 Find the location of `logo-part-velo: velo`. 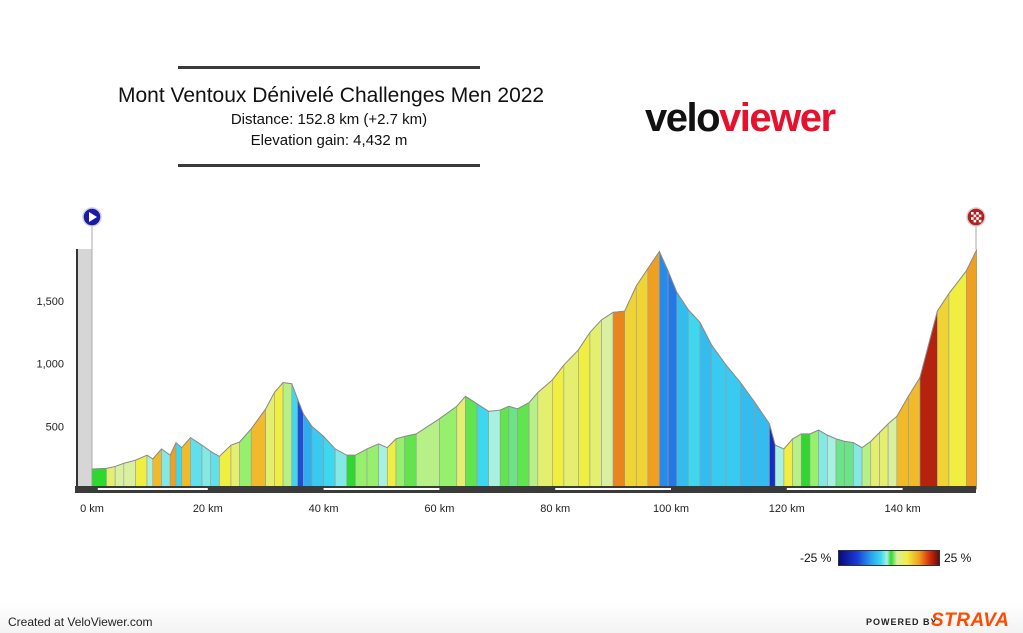

logo-part-velo: velo is located at coordinates (683, 118).